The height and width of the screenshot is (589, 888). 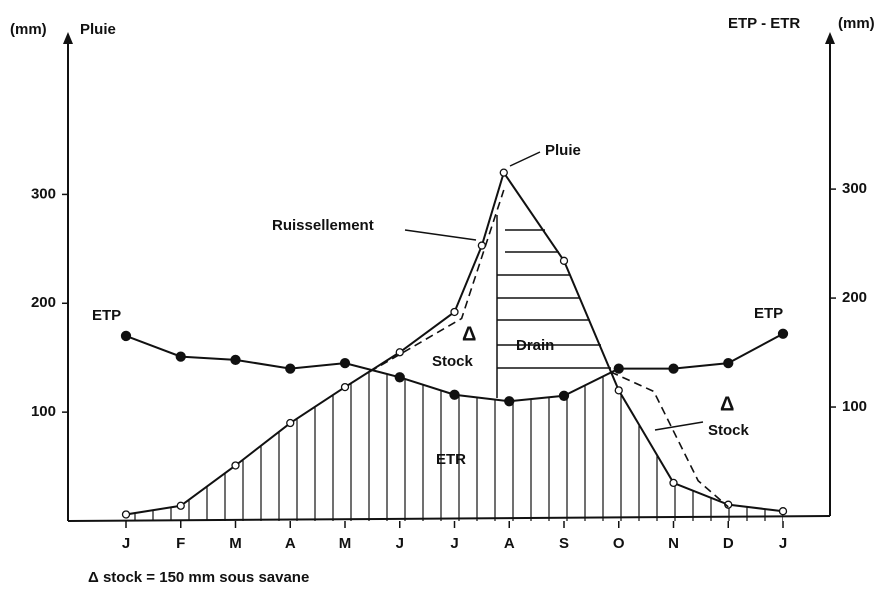 I want to click on y2-tick-label: 200, so click(x=854, y=297).